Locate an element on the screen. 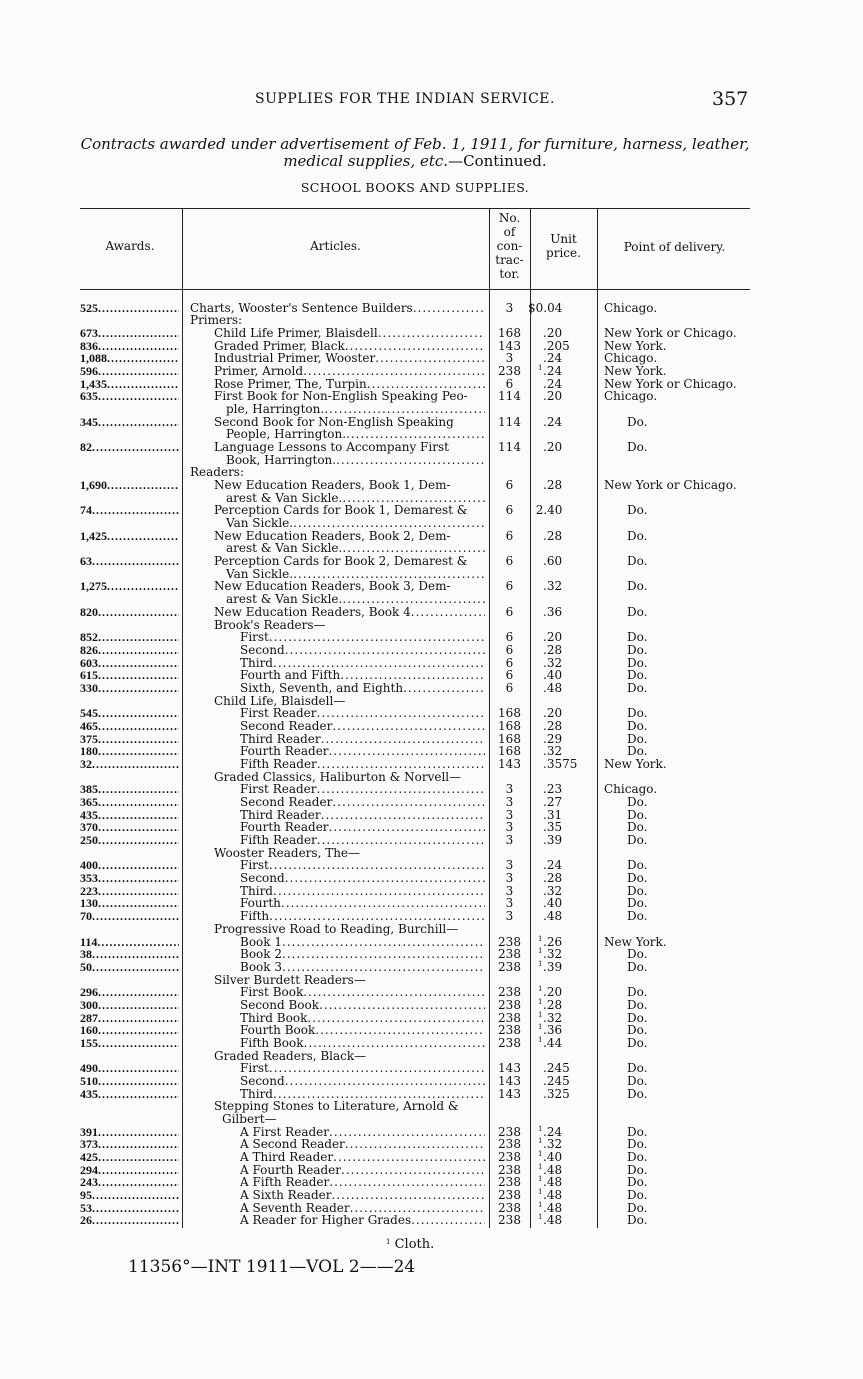 This screenshot has width=863, height=1379. cell-text: 545 is located at coordinates (89, 714).